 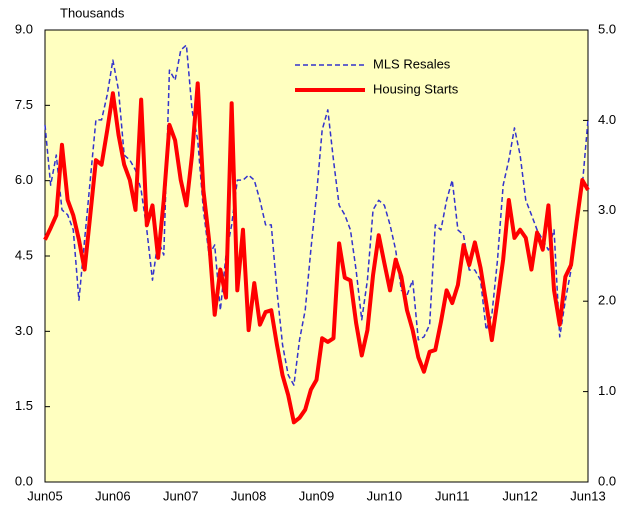 What do you see at coordinates (24, 104) in the screenshot?
I see `y-tick-label: 7.5` at bounding box center [24, 104].